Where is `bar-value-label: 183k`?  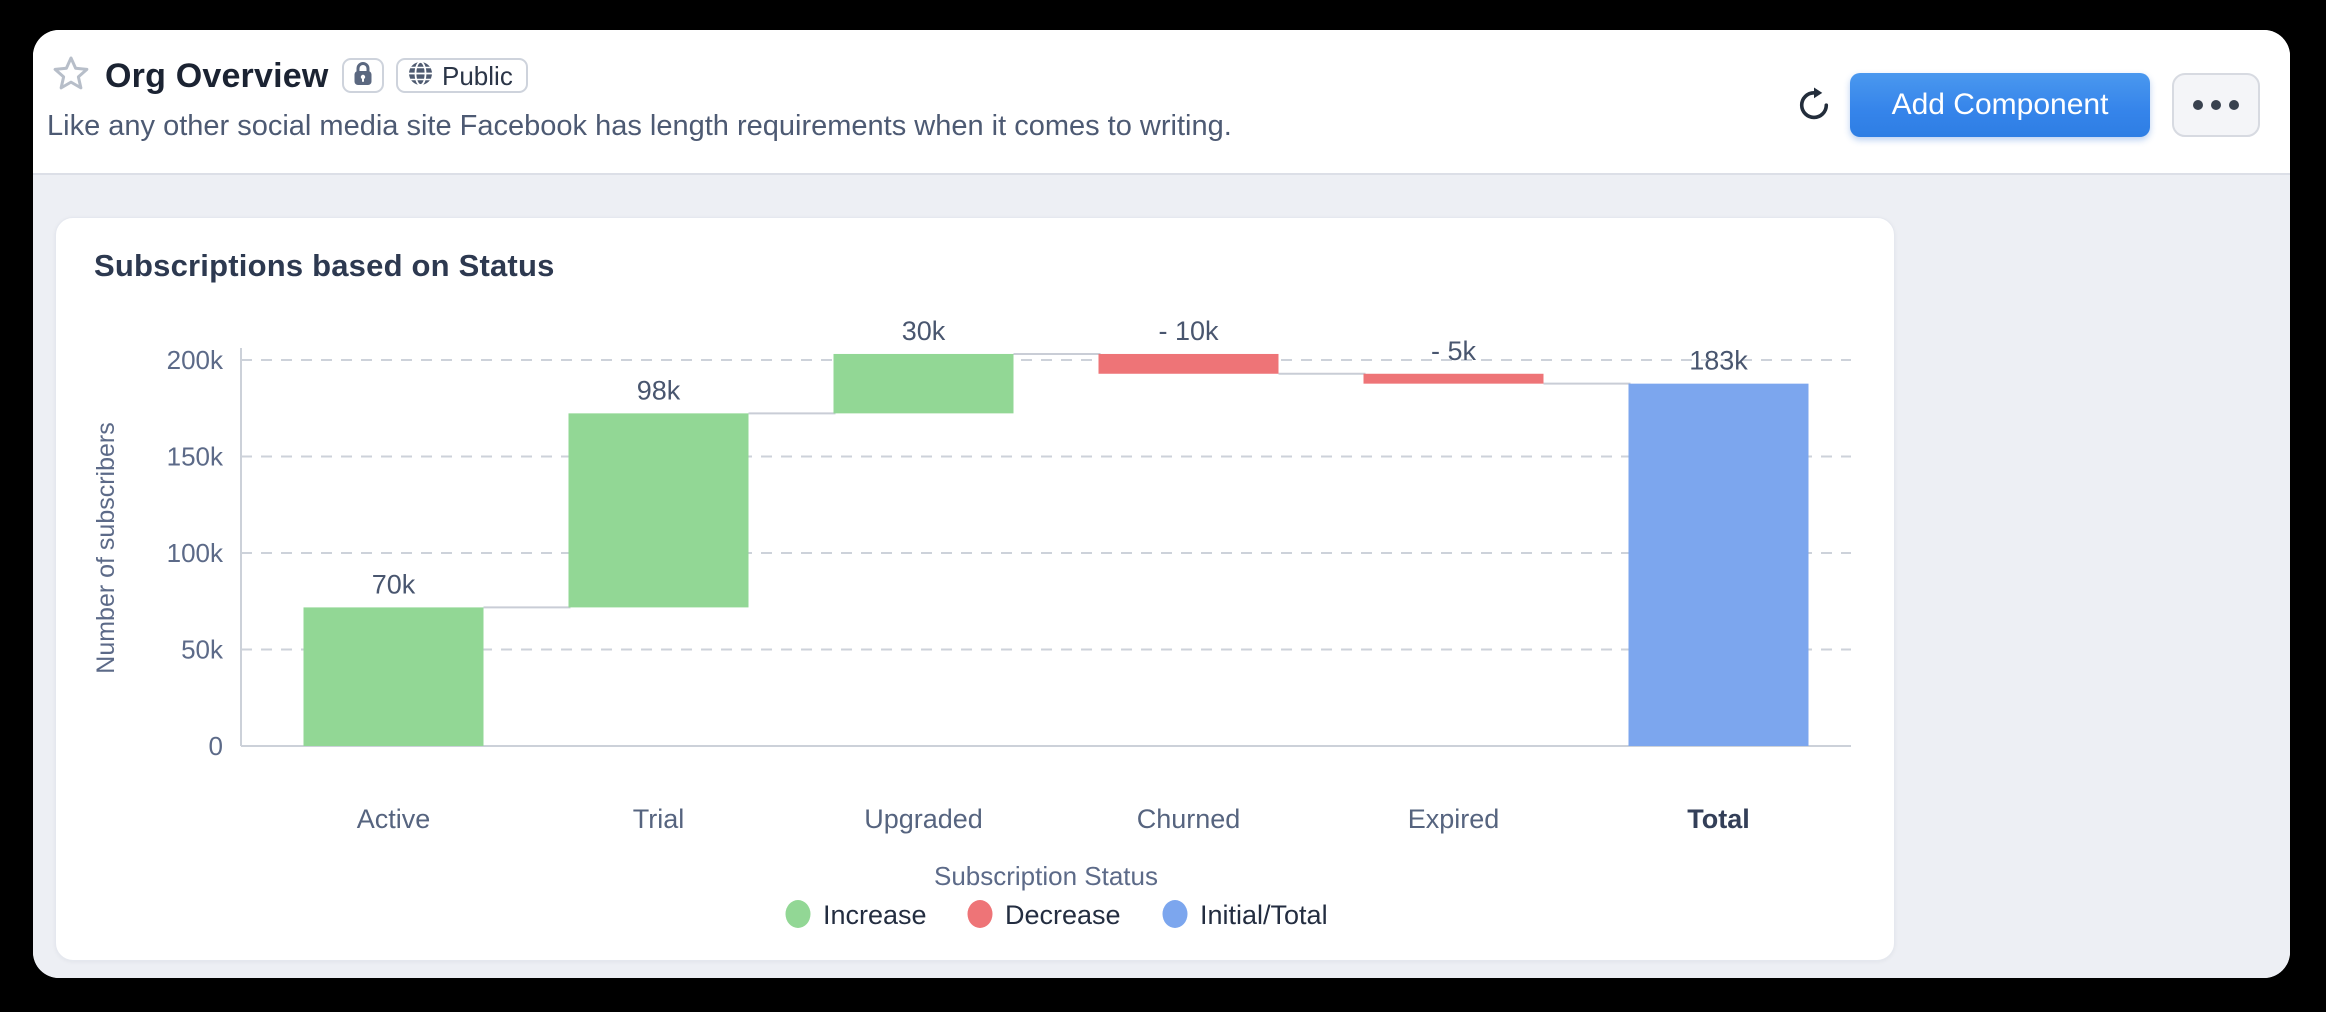
bar-value-label: 183k is located at coordinates (1718, 361).